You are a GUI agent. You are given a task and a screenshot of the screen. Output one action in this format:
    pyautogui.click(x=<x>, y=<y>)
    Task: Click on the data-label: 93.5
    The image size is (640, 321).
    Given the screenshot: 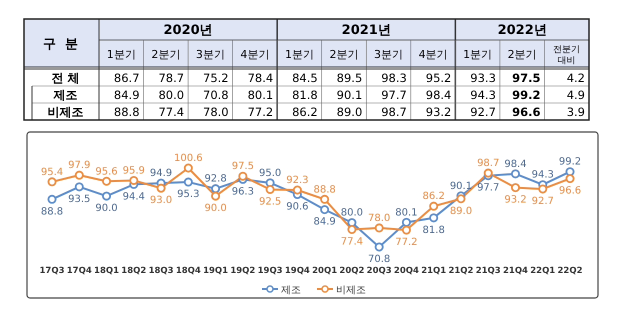 What is the action you would take?
    pyautogui.click(x=79, y=199)
    